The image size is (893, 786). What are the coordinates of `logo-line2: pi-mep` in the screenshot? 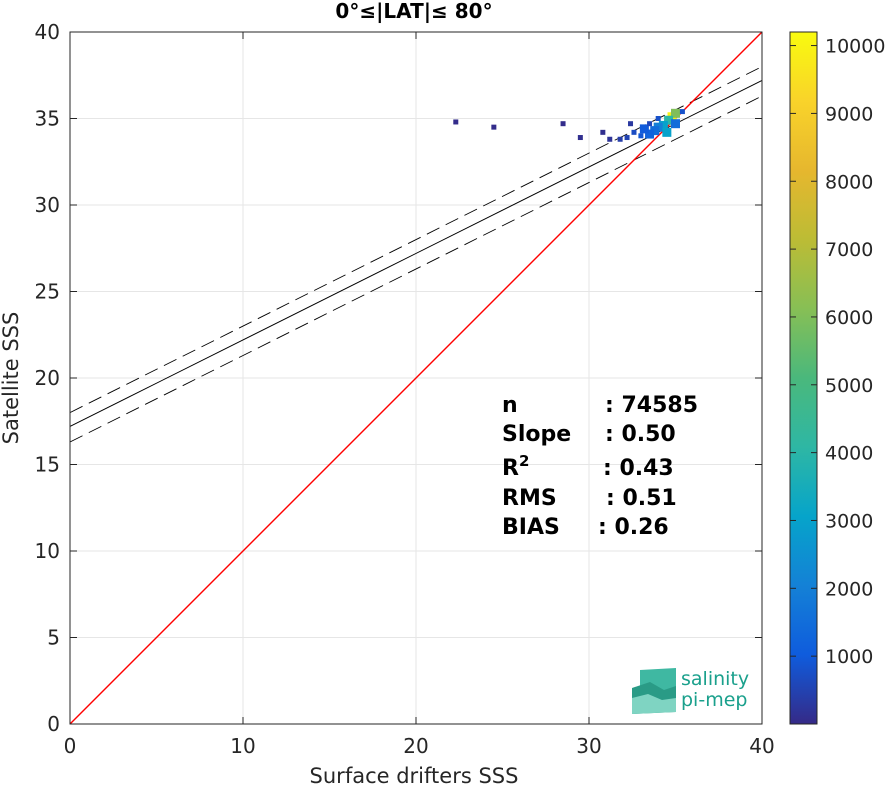 It's located at (714, 700).